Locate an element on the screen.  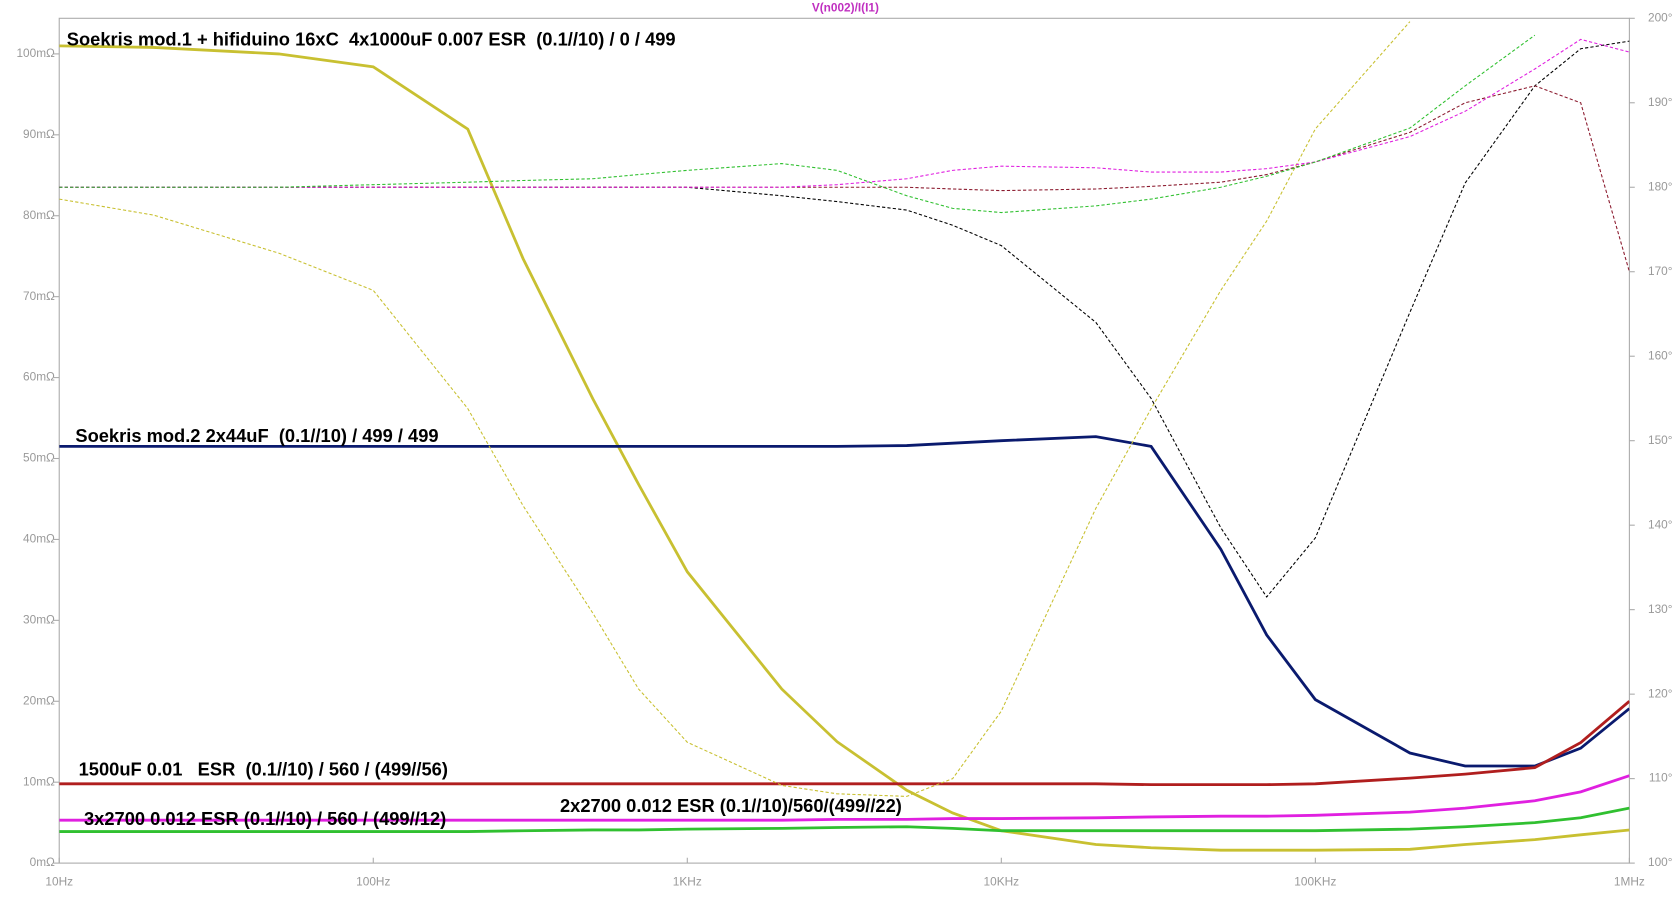
y-tick-label: 60mΩ is located at coordinates (39, 377).